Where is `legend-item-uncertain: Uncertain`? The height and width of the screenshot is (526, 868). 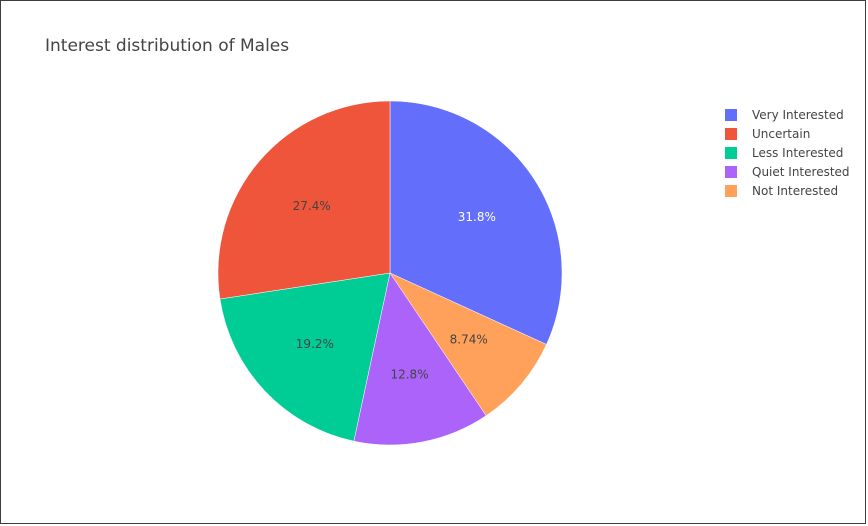 legend-item-uncertain: Uncertain is located at coordinates (767, 134).